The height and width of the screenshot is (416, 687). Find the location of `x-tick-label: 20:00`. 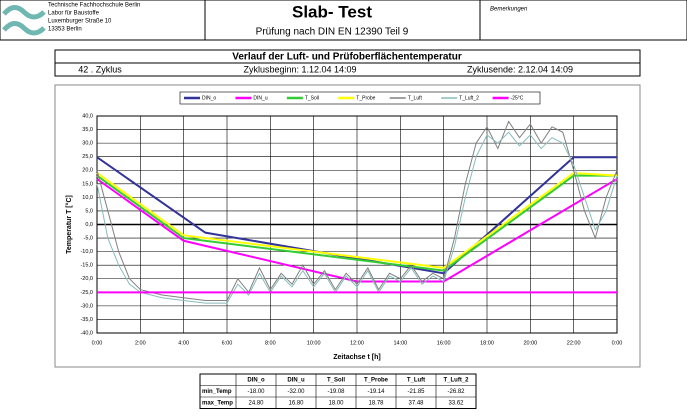

x-tick-label: 20:00 is located at coordinates (530, 343).